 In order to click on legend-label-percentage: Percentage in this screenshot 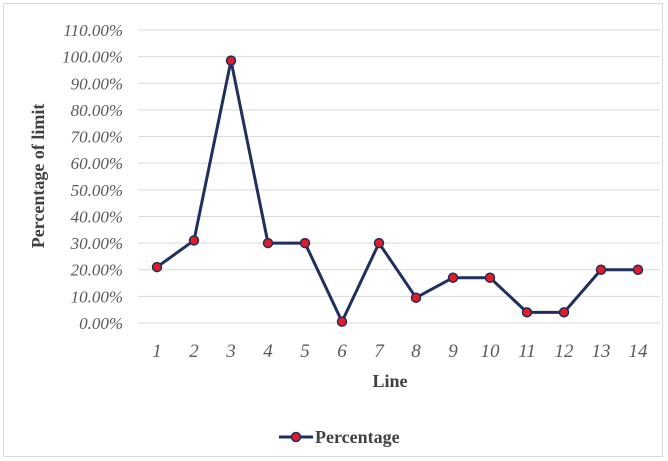, I will do `click(357, 437)`.